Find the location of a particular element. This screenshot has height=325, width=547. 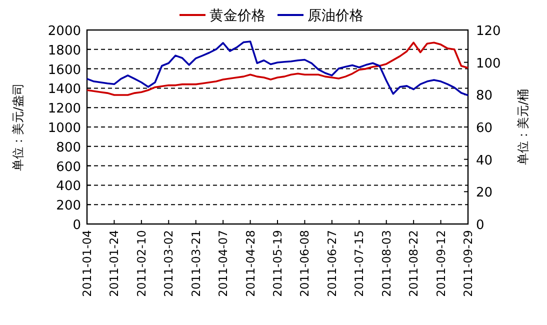

x-tick-label: 2011-04-07 is located at coordinates (223, 263).